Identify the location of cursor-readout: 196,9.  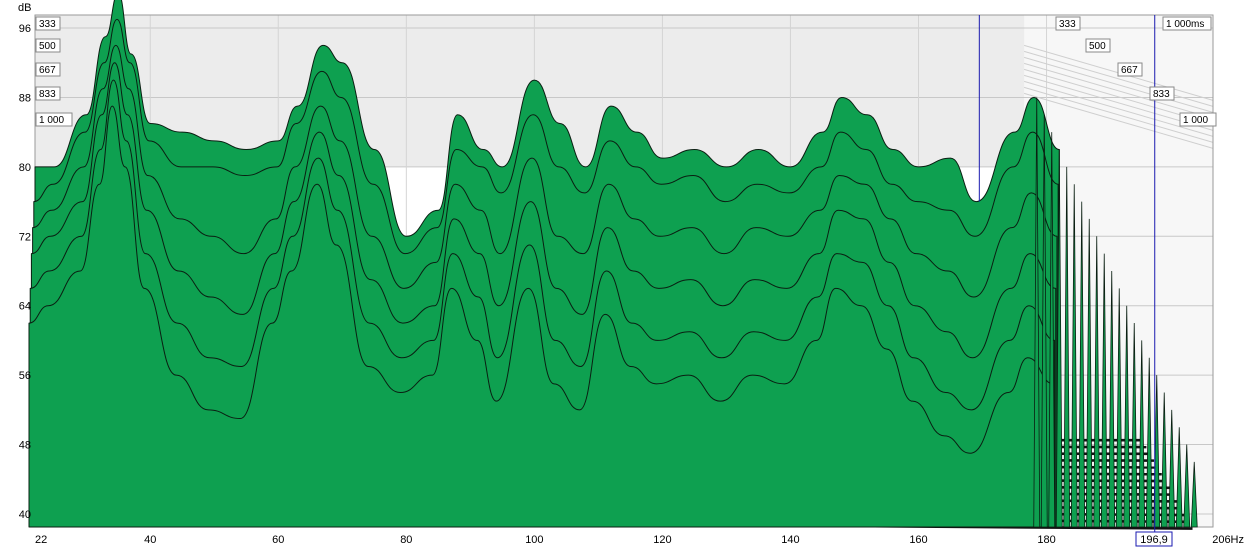
(1154, 540).